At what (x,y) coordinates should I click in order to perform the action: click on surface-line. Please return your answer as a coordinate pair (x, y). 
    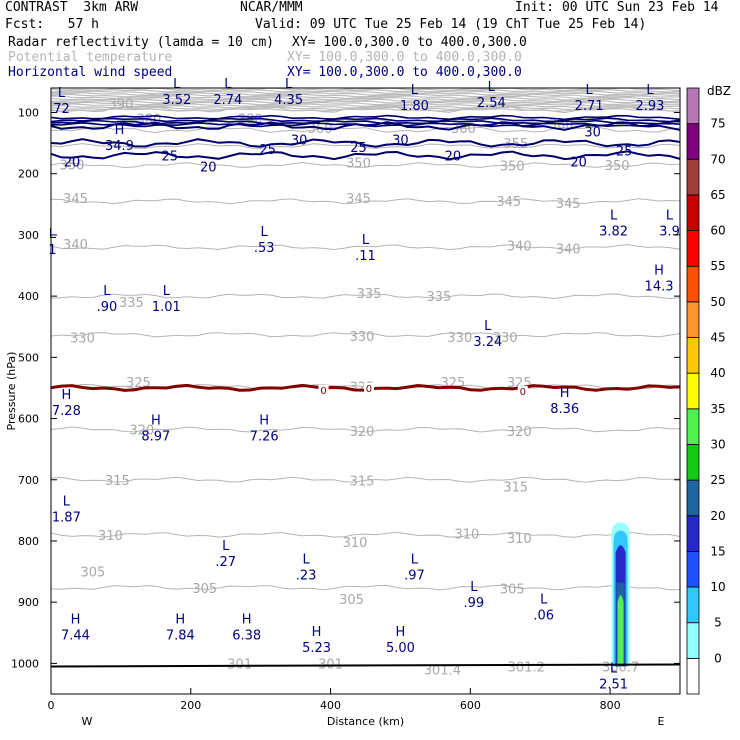
    Looking at the image, I should click on (365, 665).